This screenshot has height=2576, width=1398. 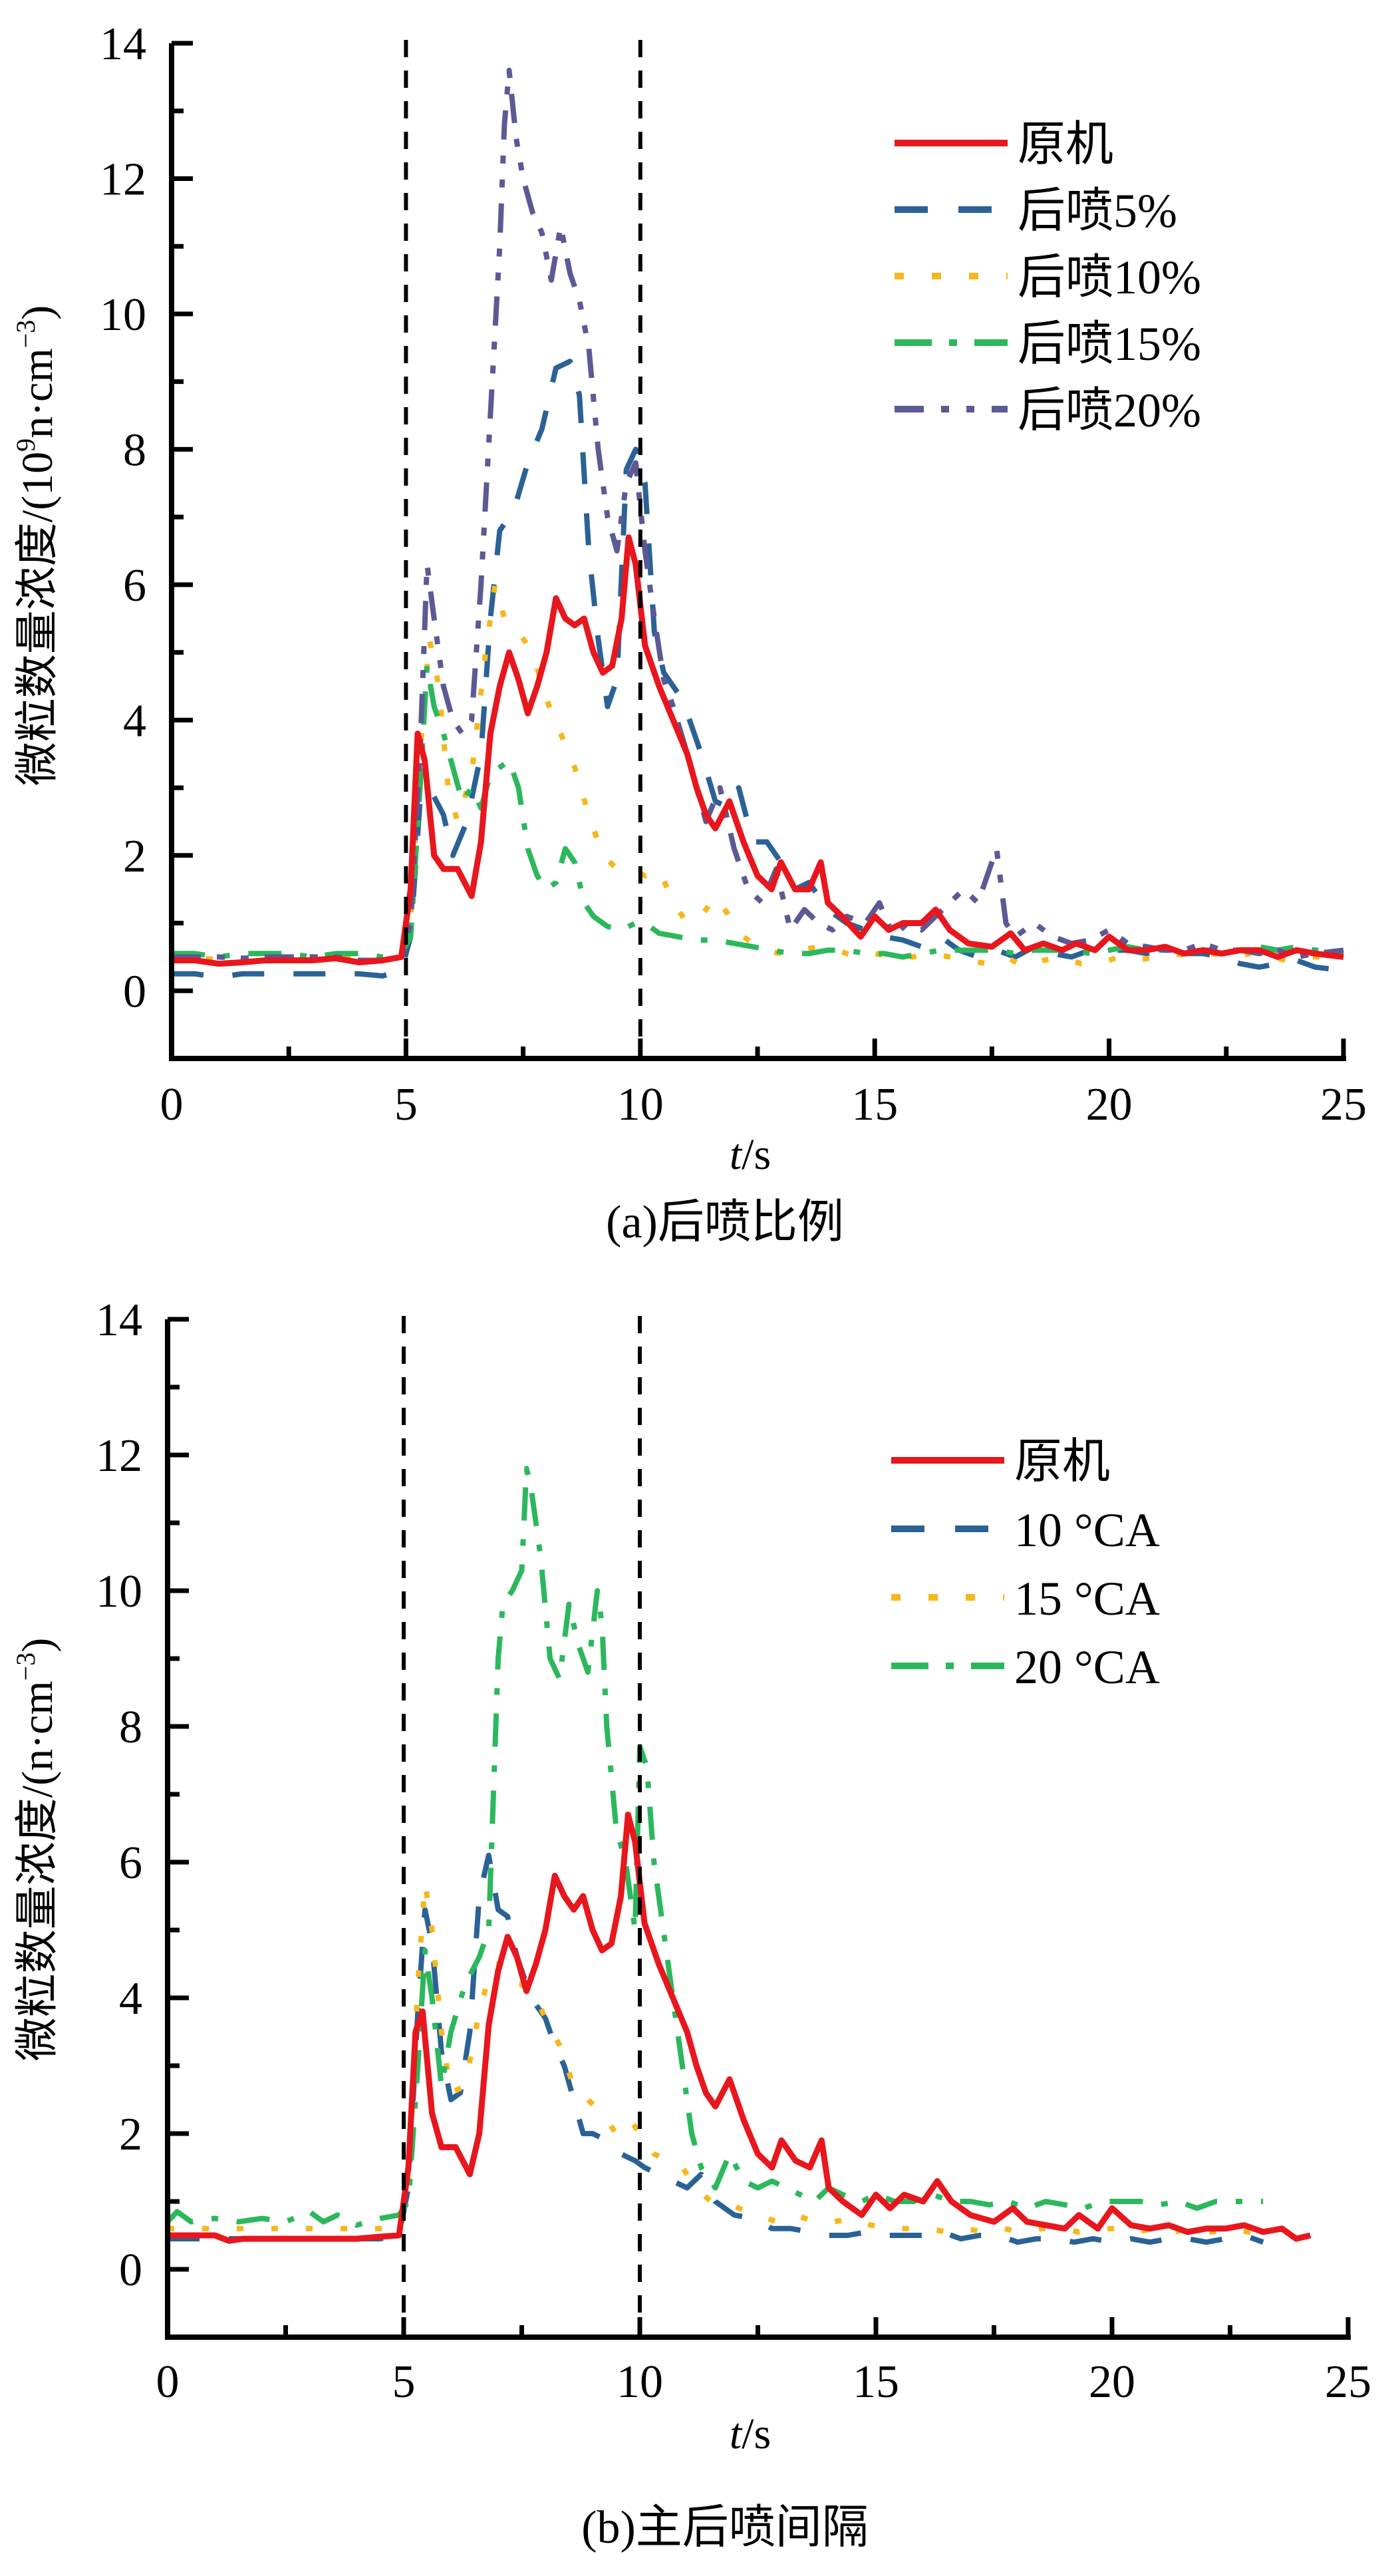 I want to click on chart-b-legend: 原机 10 °CA 15 °CA 20 °CA, so click(x=1025, y=1564).